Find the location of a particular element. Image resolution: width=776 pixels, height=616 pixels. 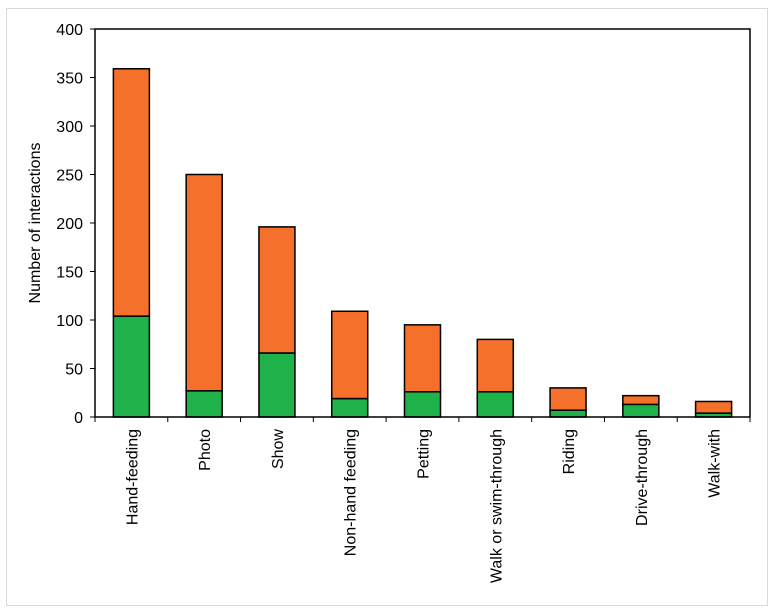

x-tick-label-petting: Petting is located at coordinates (424, 454).